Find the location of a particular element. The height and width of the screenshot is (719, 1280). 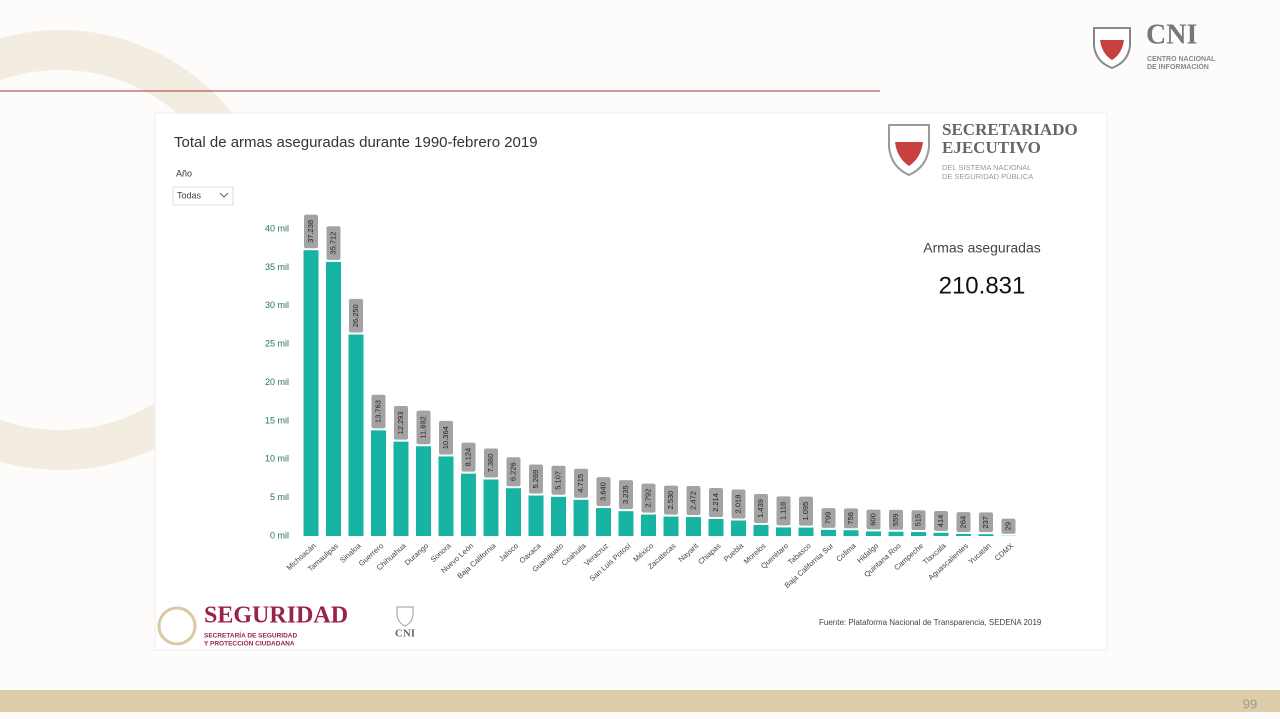

value-label: 1.118 is located at coordinates (782, 511).